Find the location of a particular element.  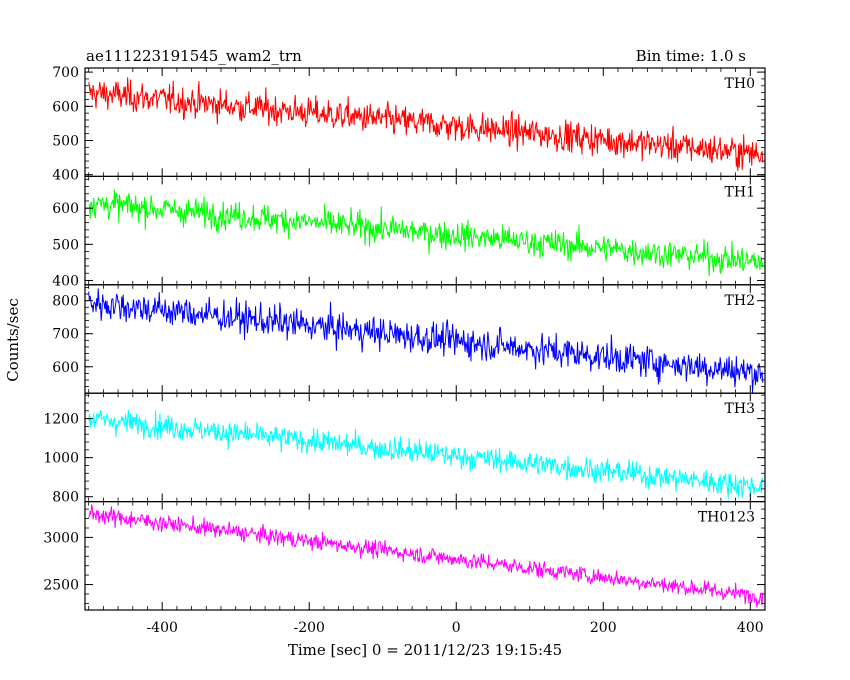

panel-th3: 800 1000 1200 TH3 is located at coordinates (404, 449).